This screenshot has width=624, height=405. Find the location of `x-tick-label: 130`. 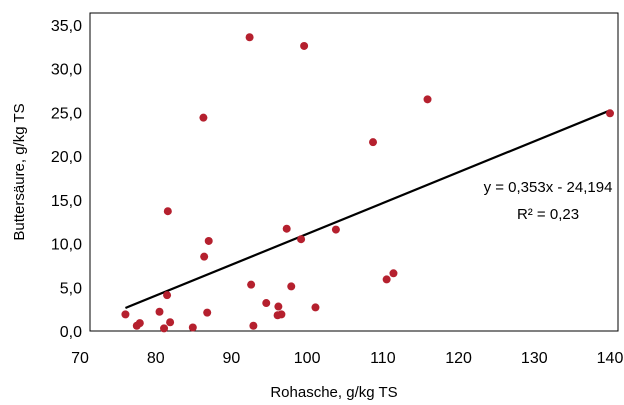

x-tick-label: 130 is located at coordinates (534, 358).